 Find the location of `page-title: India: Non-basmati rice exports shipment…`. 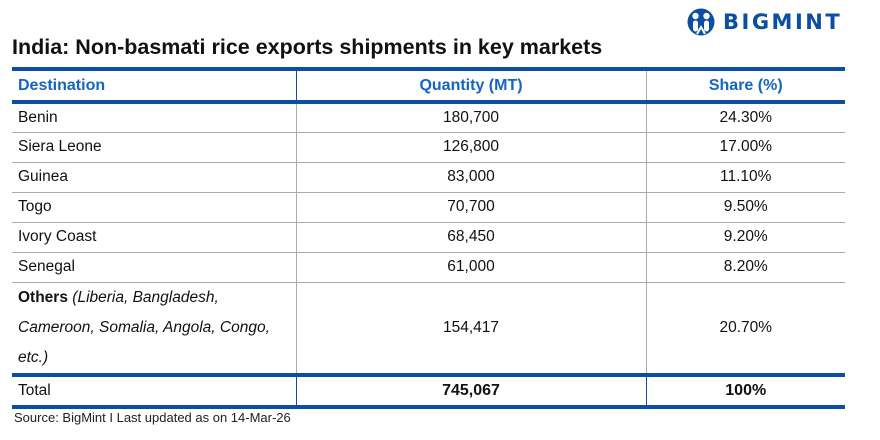

page-title: India: Non-basmati rice exports shipment… is located at coordinates (307, 47).